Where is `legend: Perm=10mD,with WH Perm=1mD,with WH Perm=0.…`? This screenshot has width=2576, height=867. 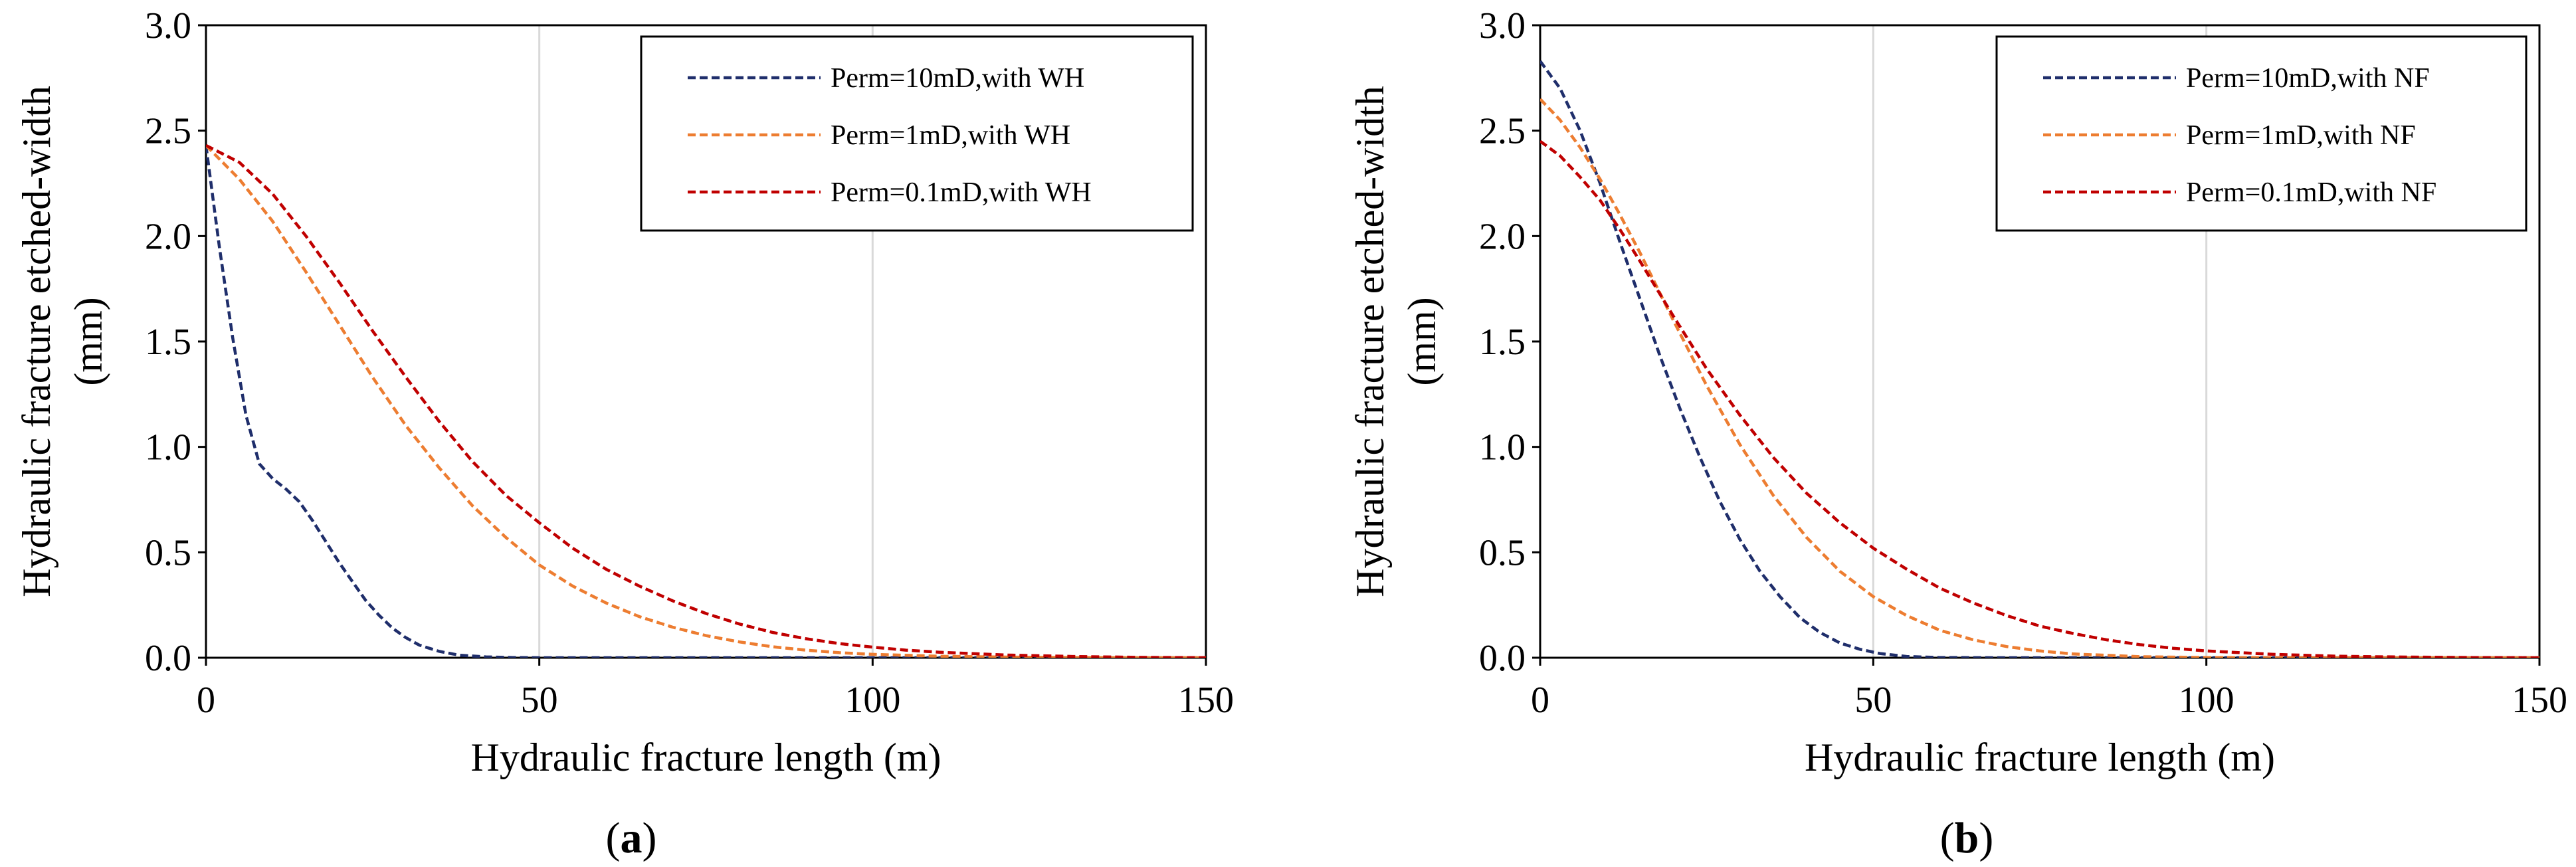 legend: Perm=10mD,with WH Perm=1mD,with WH Perm=0.… is located at coordinates (917, 133).